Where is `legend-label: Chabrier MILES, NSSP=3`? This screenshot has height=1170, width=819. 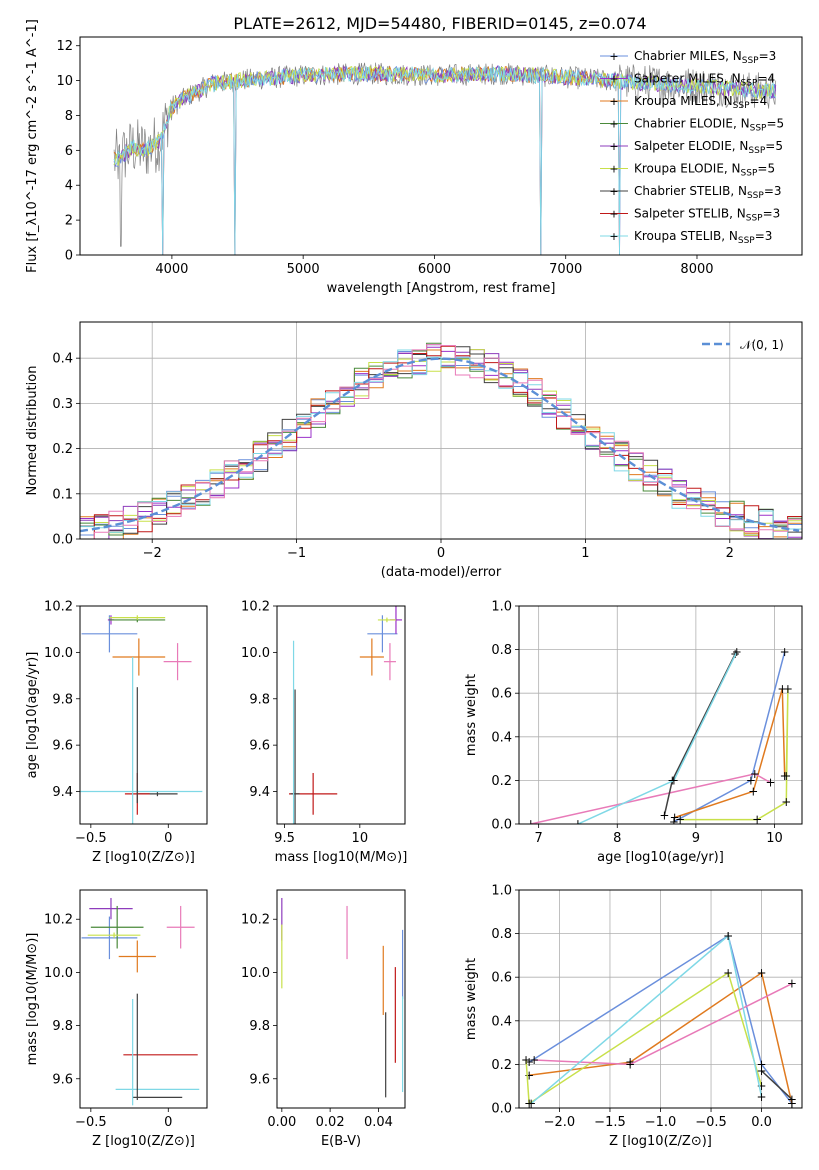 legend-label: Chabrier MILES, NSSP=3 is located at coordinates (705, 57).